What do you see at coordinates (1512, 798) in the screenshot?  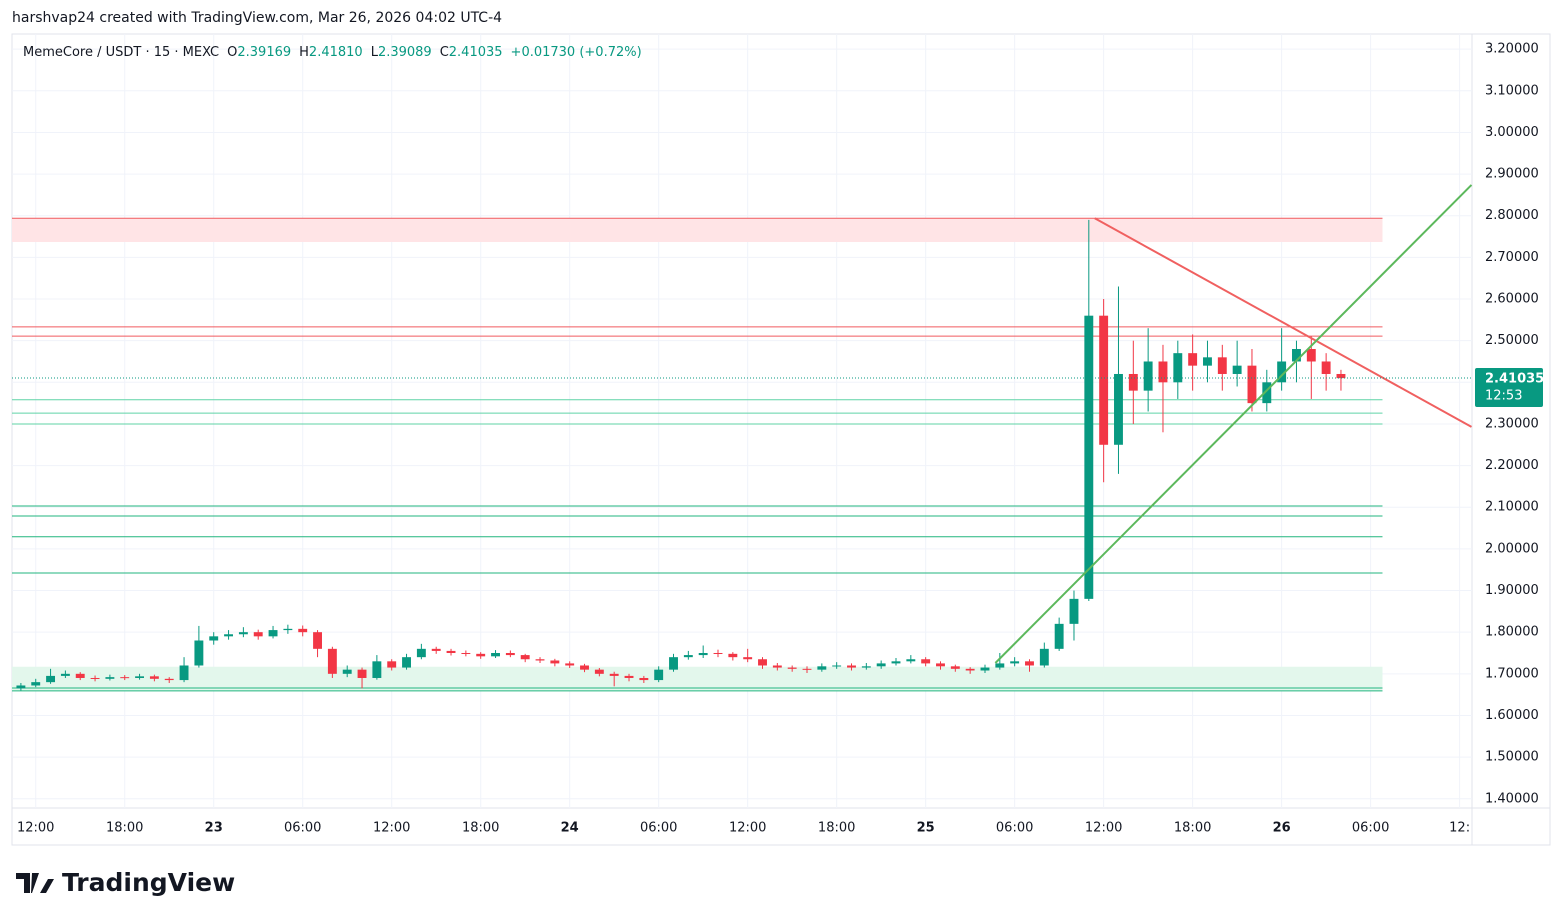 I see `y-tick-label: 1.40000` at bounding box center [1512, 798].